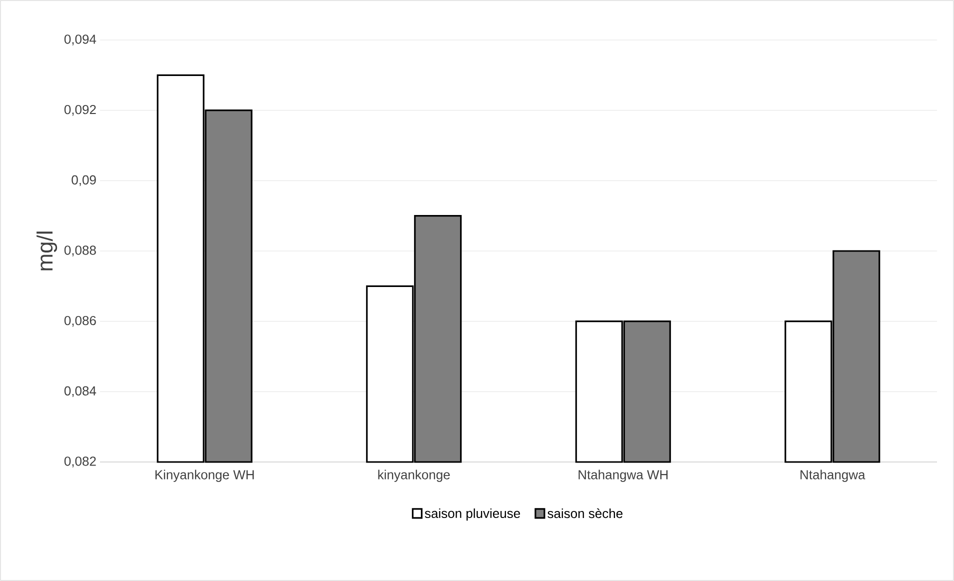 This screenshot has width=954, height=581. What do you see at coordinates (80, 40) in the screenshot?
I see `y-tick-label: 0,094` at bounding box center [80, 40].